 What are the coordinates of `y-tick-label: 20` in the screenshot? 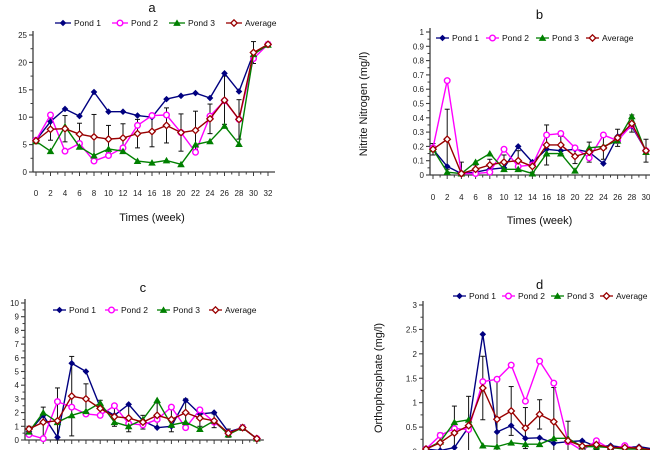 It's located at (22, 62).